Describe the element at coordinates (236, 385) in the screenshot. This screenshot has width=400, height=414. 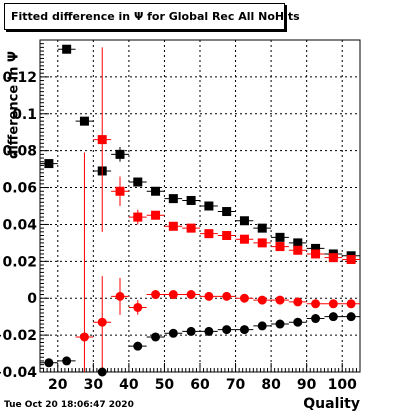
I see `x-tick-label: 70` at that location.